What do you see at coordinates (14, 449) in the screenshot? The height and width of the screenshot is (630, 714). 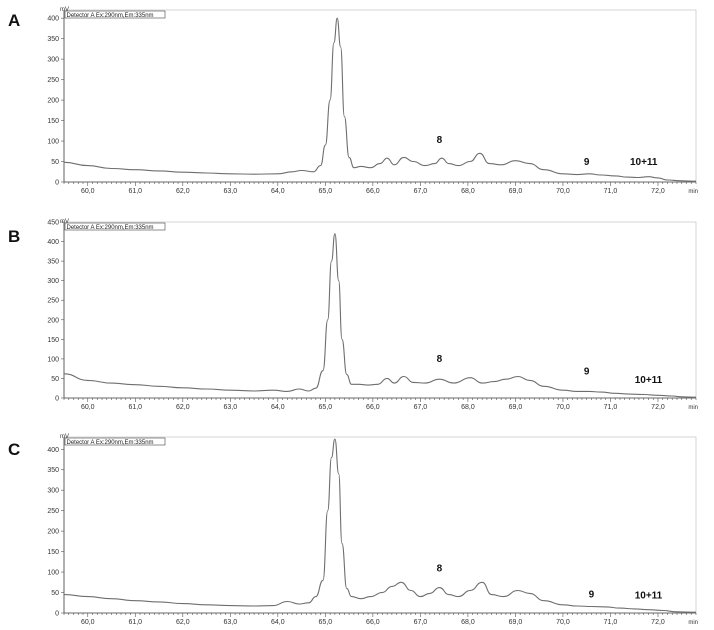 I see `panel-label: C` at bounding box center [14, 449].